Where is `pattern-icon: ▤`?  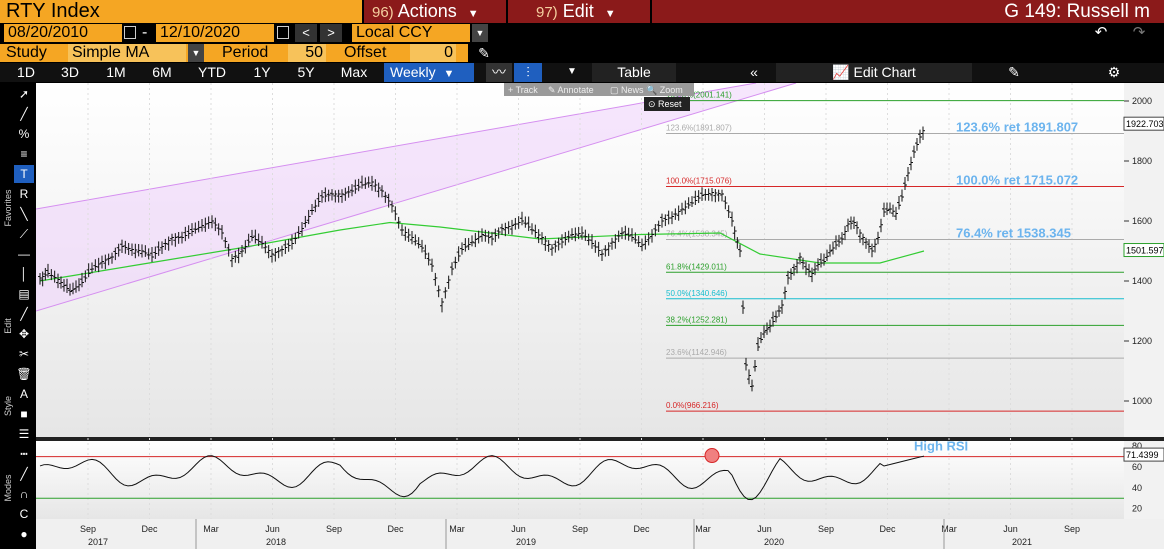 pattern-icon: ▤ is located at coordinates (24, 294).